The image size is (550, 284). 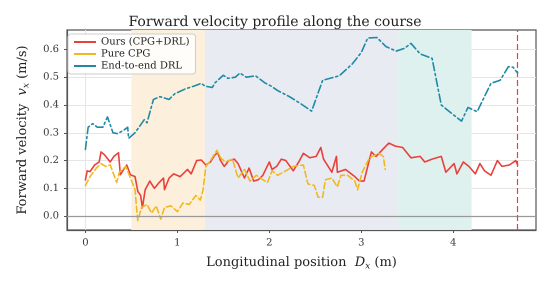 I want to click on x-tick-label: 1, so click(x=177, y=243).